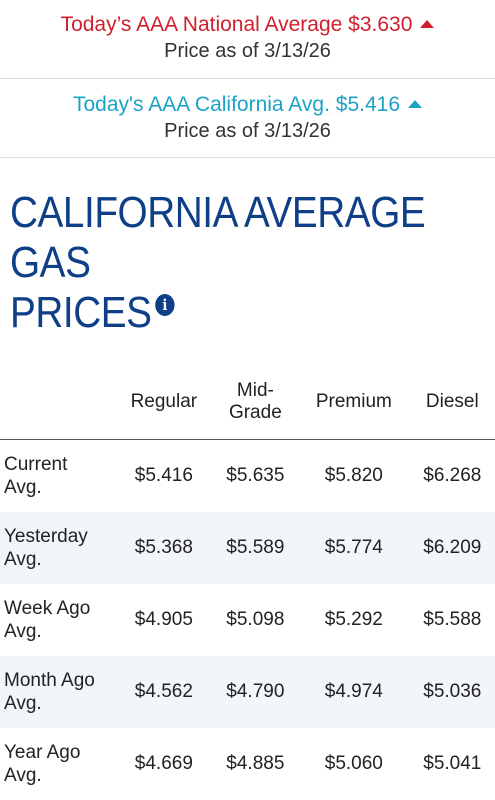 The width and height of the screenshot is (495, 800). What do you see at coordinates (236, 24) in the screenshot?
I see `national-average-label: Today’s AAA National Average $3.630` at bounding box center [236, 24].